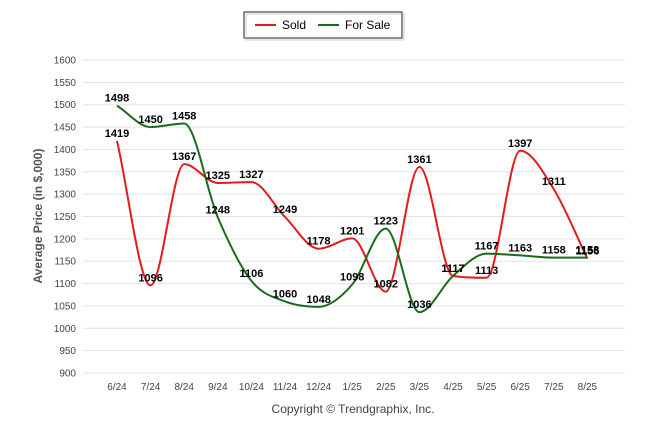 The height and width of the screenshot is (434, 646). I want to click on data-label-for-sale: 1167, so click(487, 247).